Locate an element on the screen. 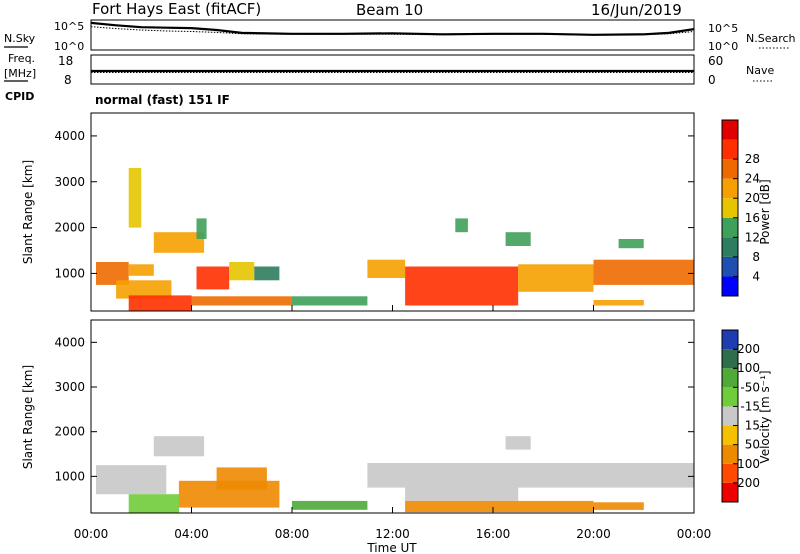 The height and width of the screenshot is (554, 800). vel-cbar-label-6: -100 is located at coordinates (746, 368).